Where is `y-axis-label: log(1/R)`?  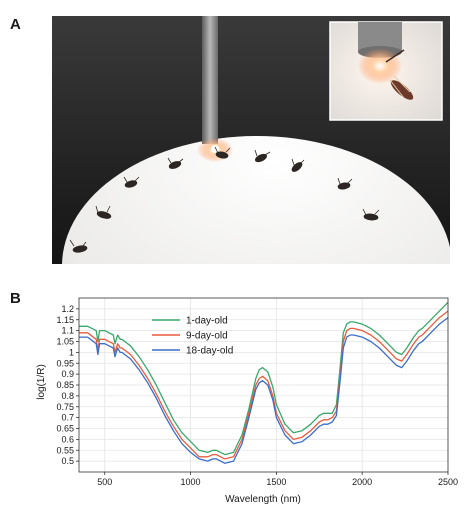
y-axis-label: log(1/R) is located at coordinates (41, 382).